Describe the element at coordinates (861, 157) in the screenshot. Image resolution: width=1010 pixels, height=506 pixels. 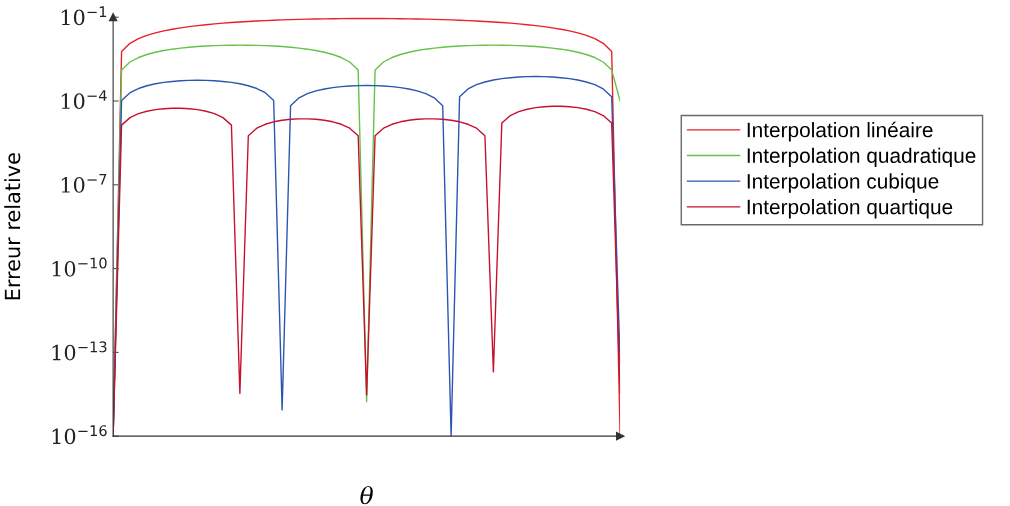
I see `legend-label: Interpolation quadratique` at that location.